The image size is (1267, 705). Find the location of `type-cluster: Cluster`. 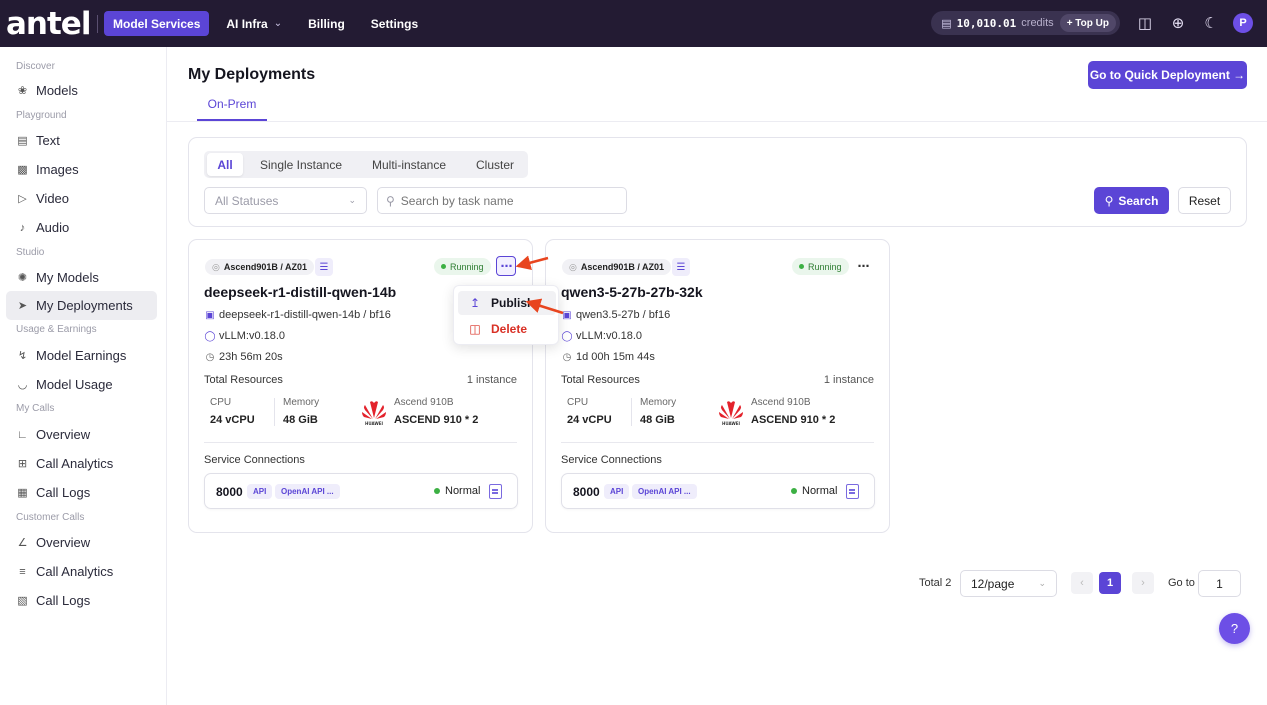

type-cluster: Cluster is located at coordinates (494, 164).